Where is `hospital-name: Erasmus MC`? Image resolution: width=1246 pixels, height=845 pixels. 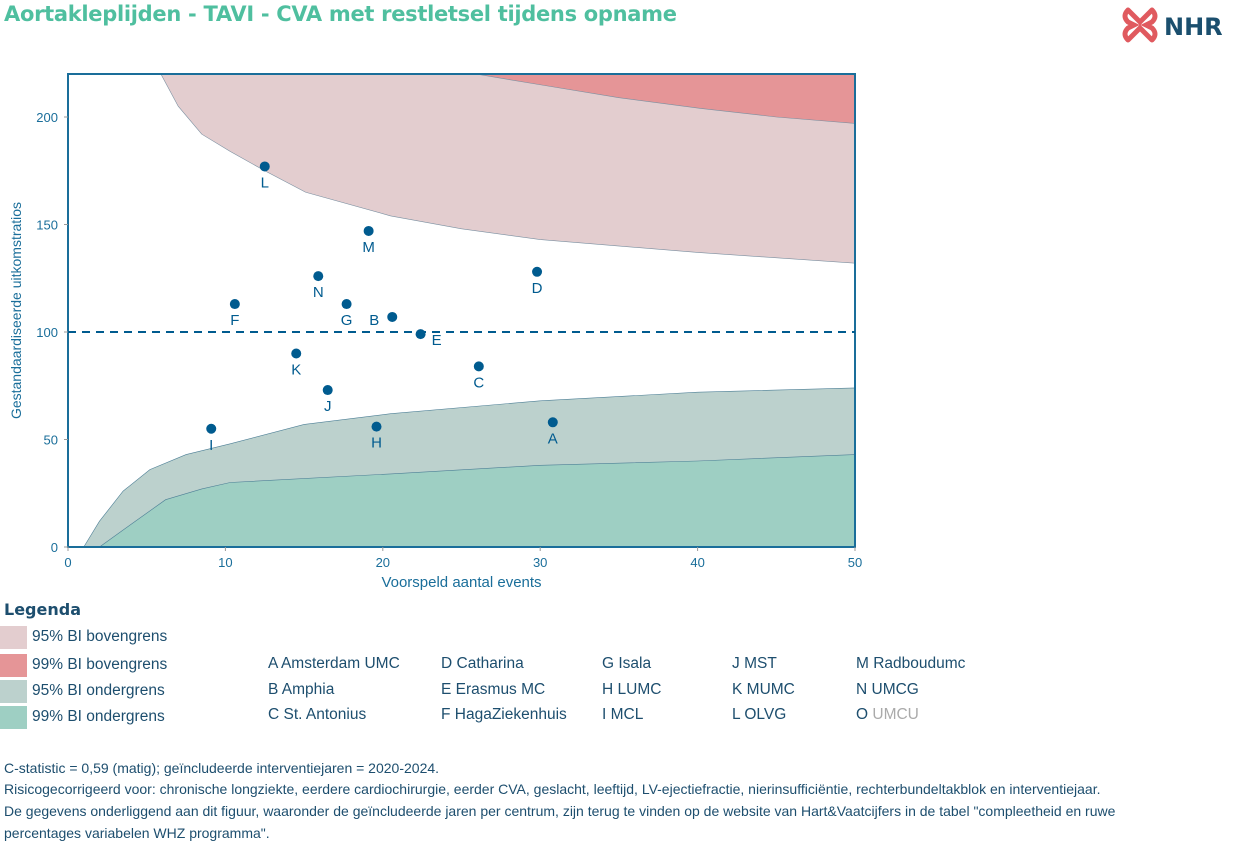
hospital-name: Erasmus MC is located at coordinates (500, 689).